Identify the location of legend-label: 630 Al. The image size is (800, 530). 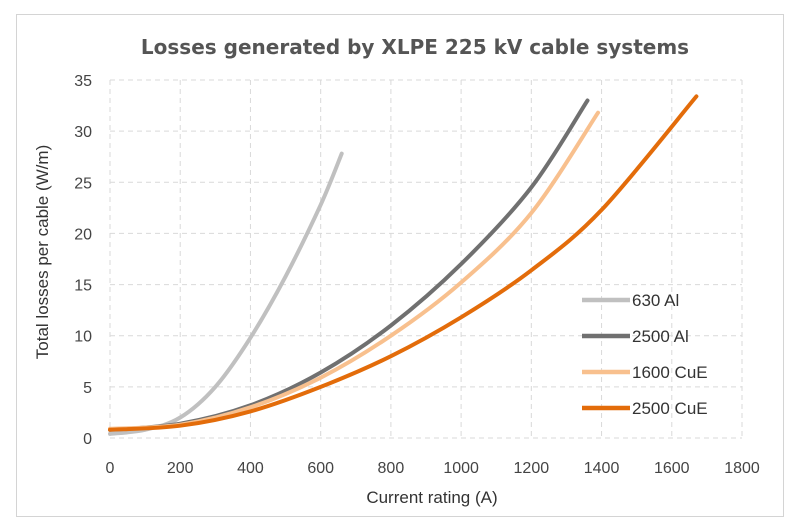
(655, 300).